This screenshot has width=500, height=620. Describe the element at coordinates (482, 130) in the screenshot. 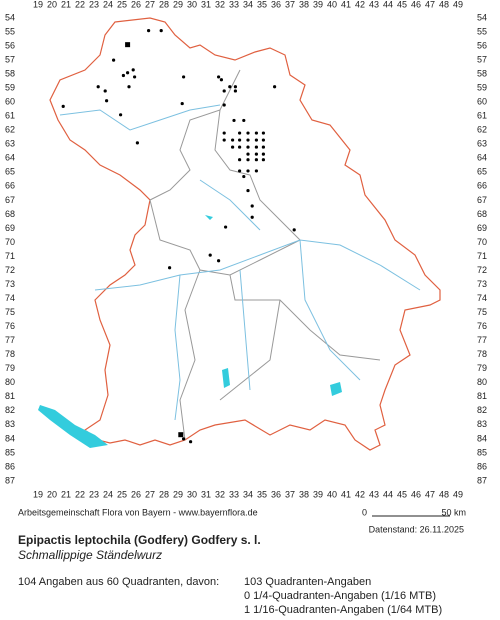

I see `row-label: 62` at that location.